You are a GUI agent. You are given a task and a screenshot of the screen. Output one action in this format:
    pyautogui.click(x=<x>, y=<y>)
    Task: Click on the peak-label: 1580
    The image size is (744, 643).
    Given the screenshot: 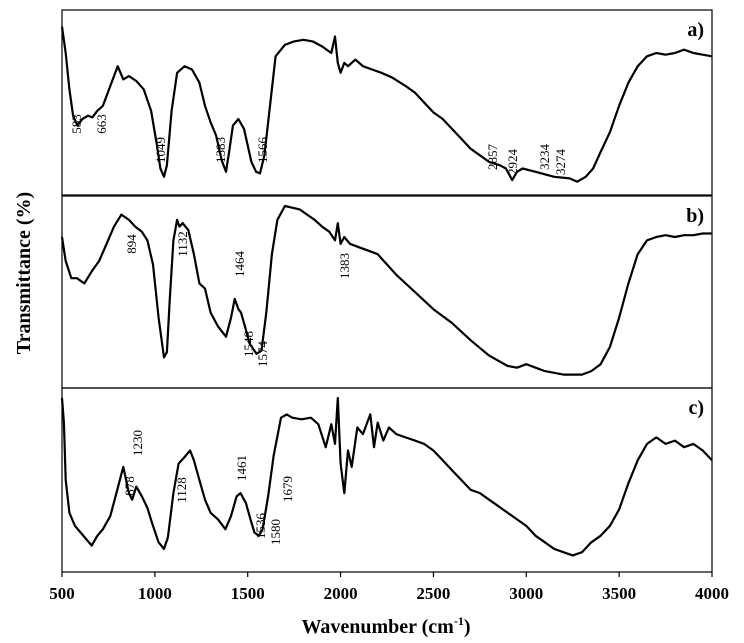 What is the action you would take?
    pyautogui.click(x=275, y=532)
    